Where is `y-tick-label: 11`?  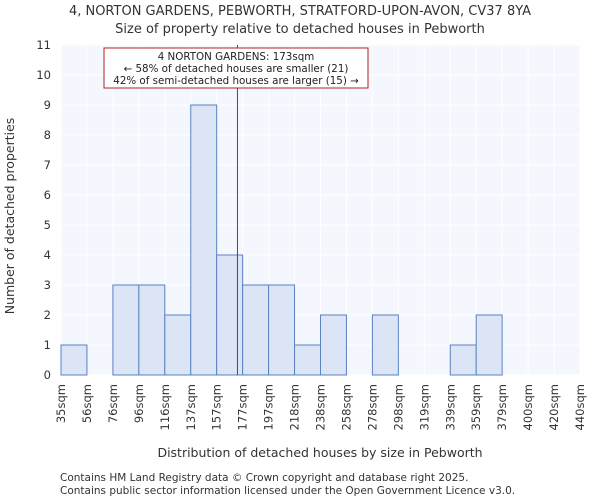
y-tick-label: 11 is located at coordinates (43, 45).